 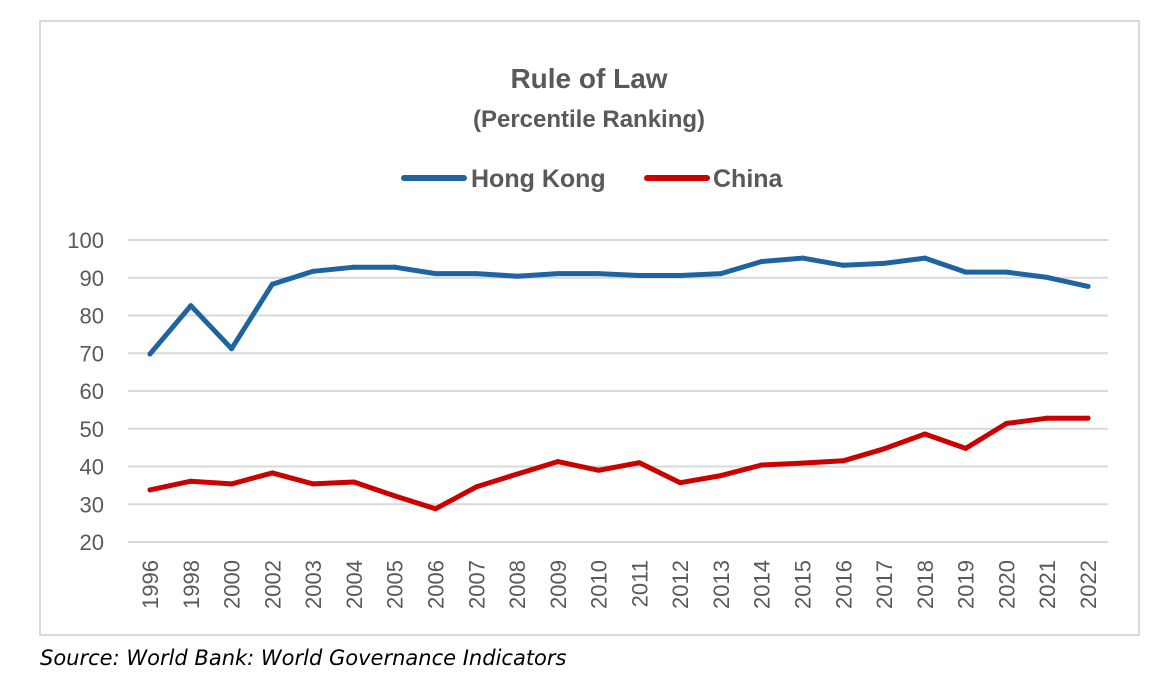 What do you see at coordinates (639, 463) in the screenshot?
I see `data-point-china-2011` at bounding box center [639, 463].